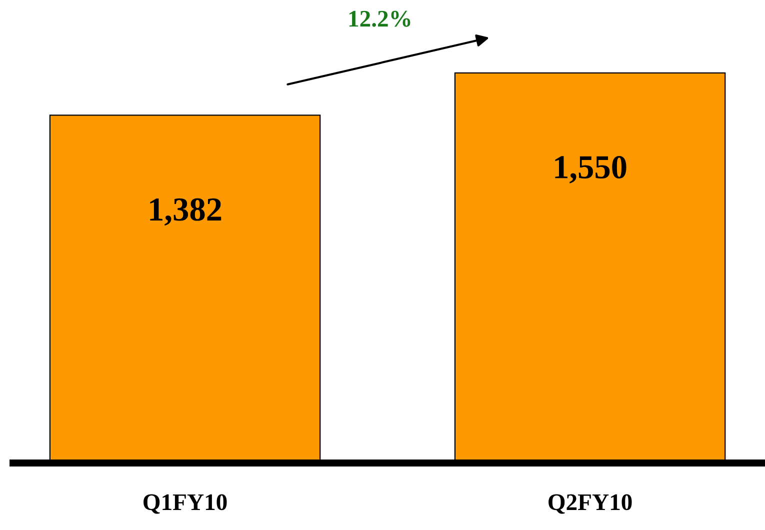 Image resolution: width=765 pixels, height=530 pixels. I want to click on x-tick-label: Q1FY10, so click(185, 504).